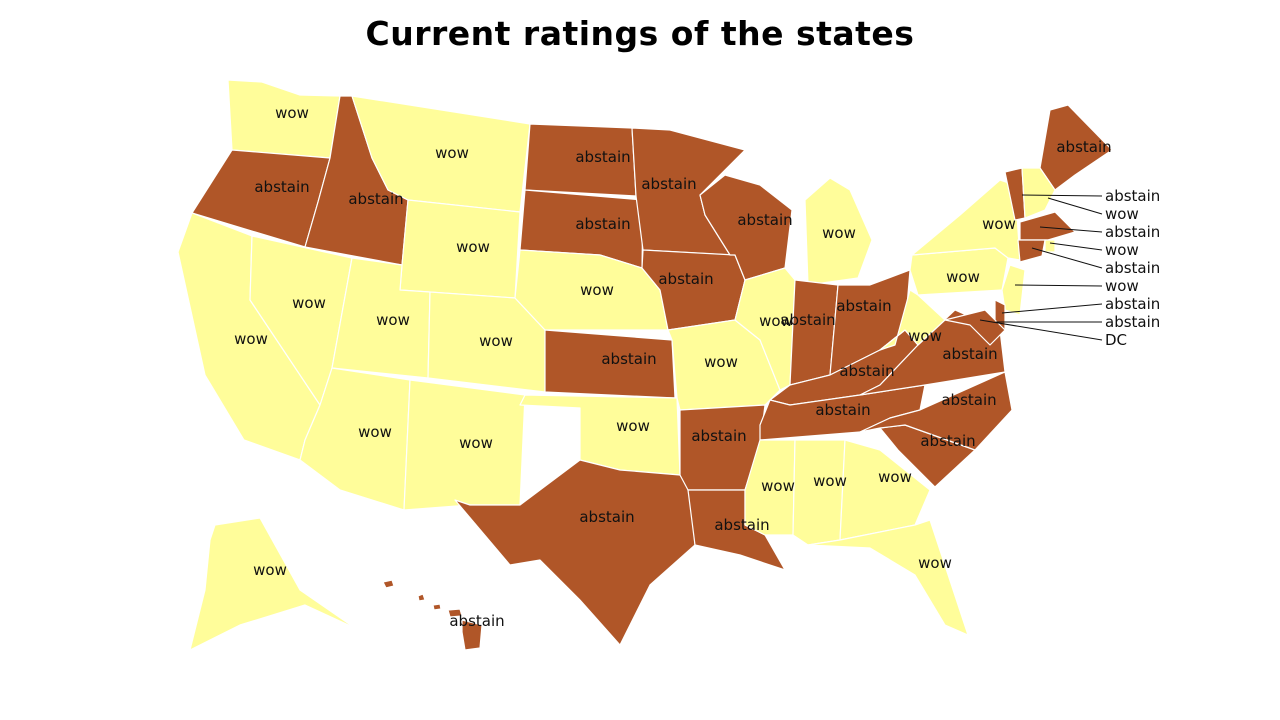 The height and width of the screenshot is (720, 1280). Describe the element at coordinates (839, 233) in the screenshot. I see `state-label-mi: wow` at that location.